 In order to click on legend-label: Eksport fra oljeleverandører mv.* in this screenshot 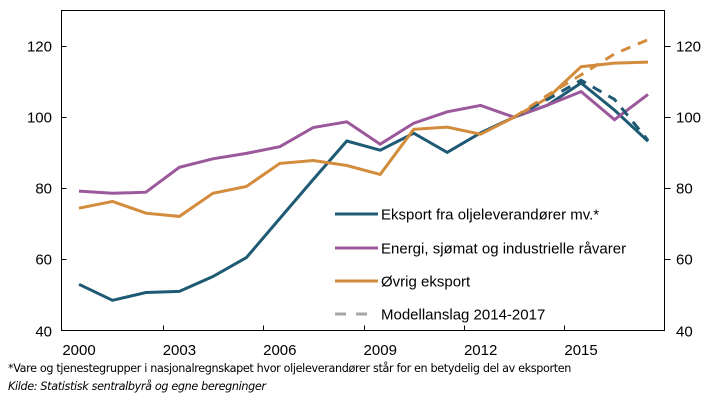, I will do `click(490, 215)`.